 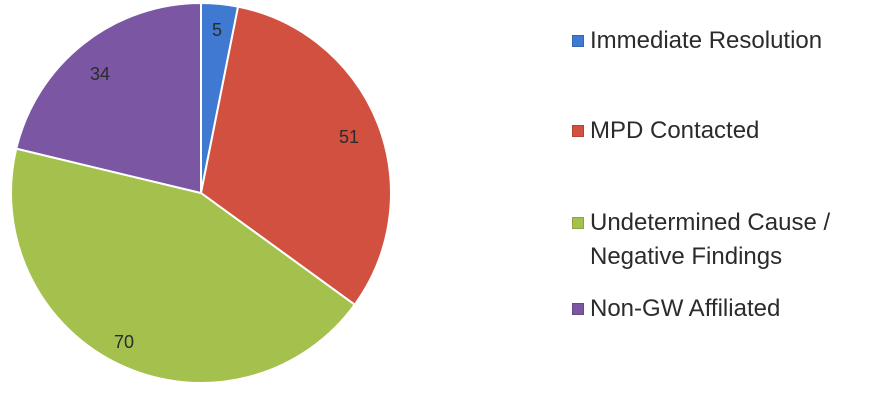 I want to click on legend-item-immediate-resolution: Immediate Resolution, so click(x=697, y=41).